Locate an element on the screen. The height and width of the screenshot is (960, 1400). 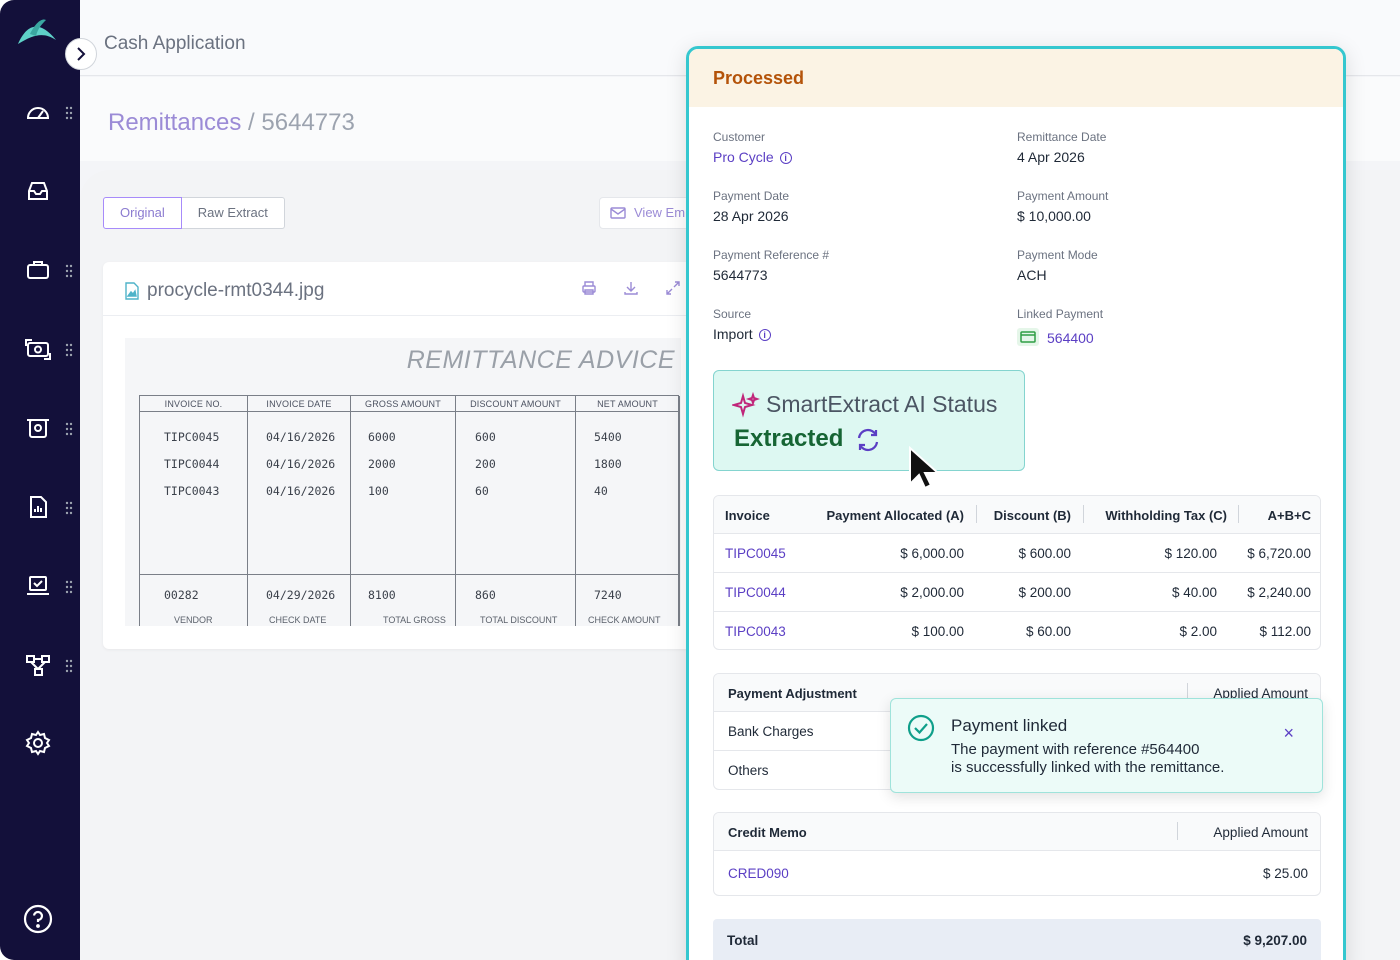
payment-card-icon is located at coordinates (1028, 337).